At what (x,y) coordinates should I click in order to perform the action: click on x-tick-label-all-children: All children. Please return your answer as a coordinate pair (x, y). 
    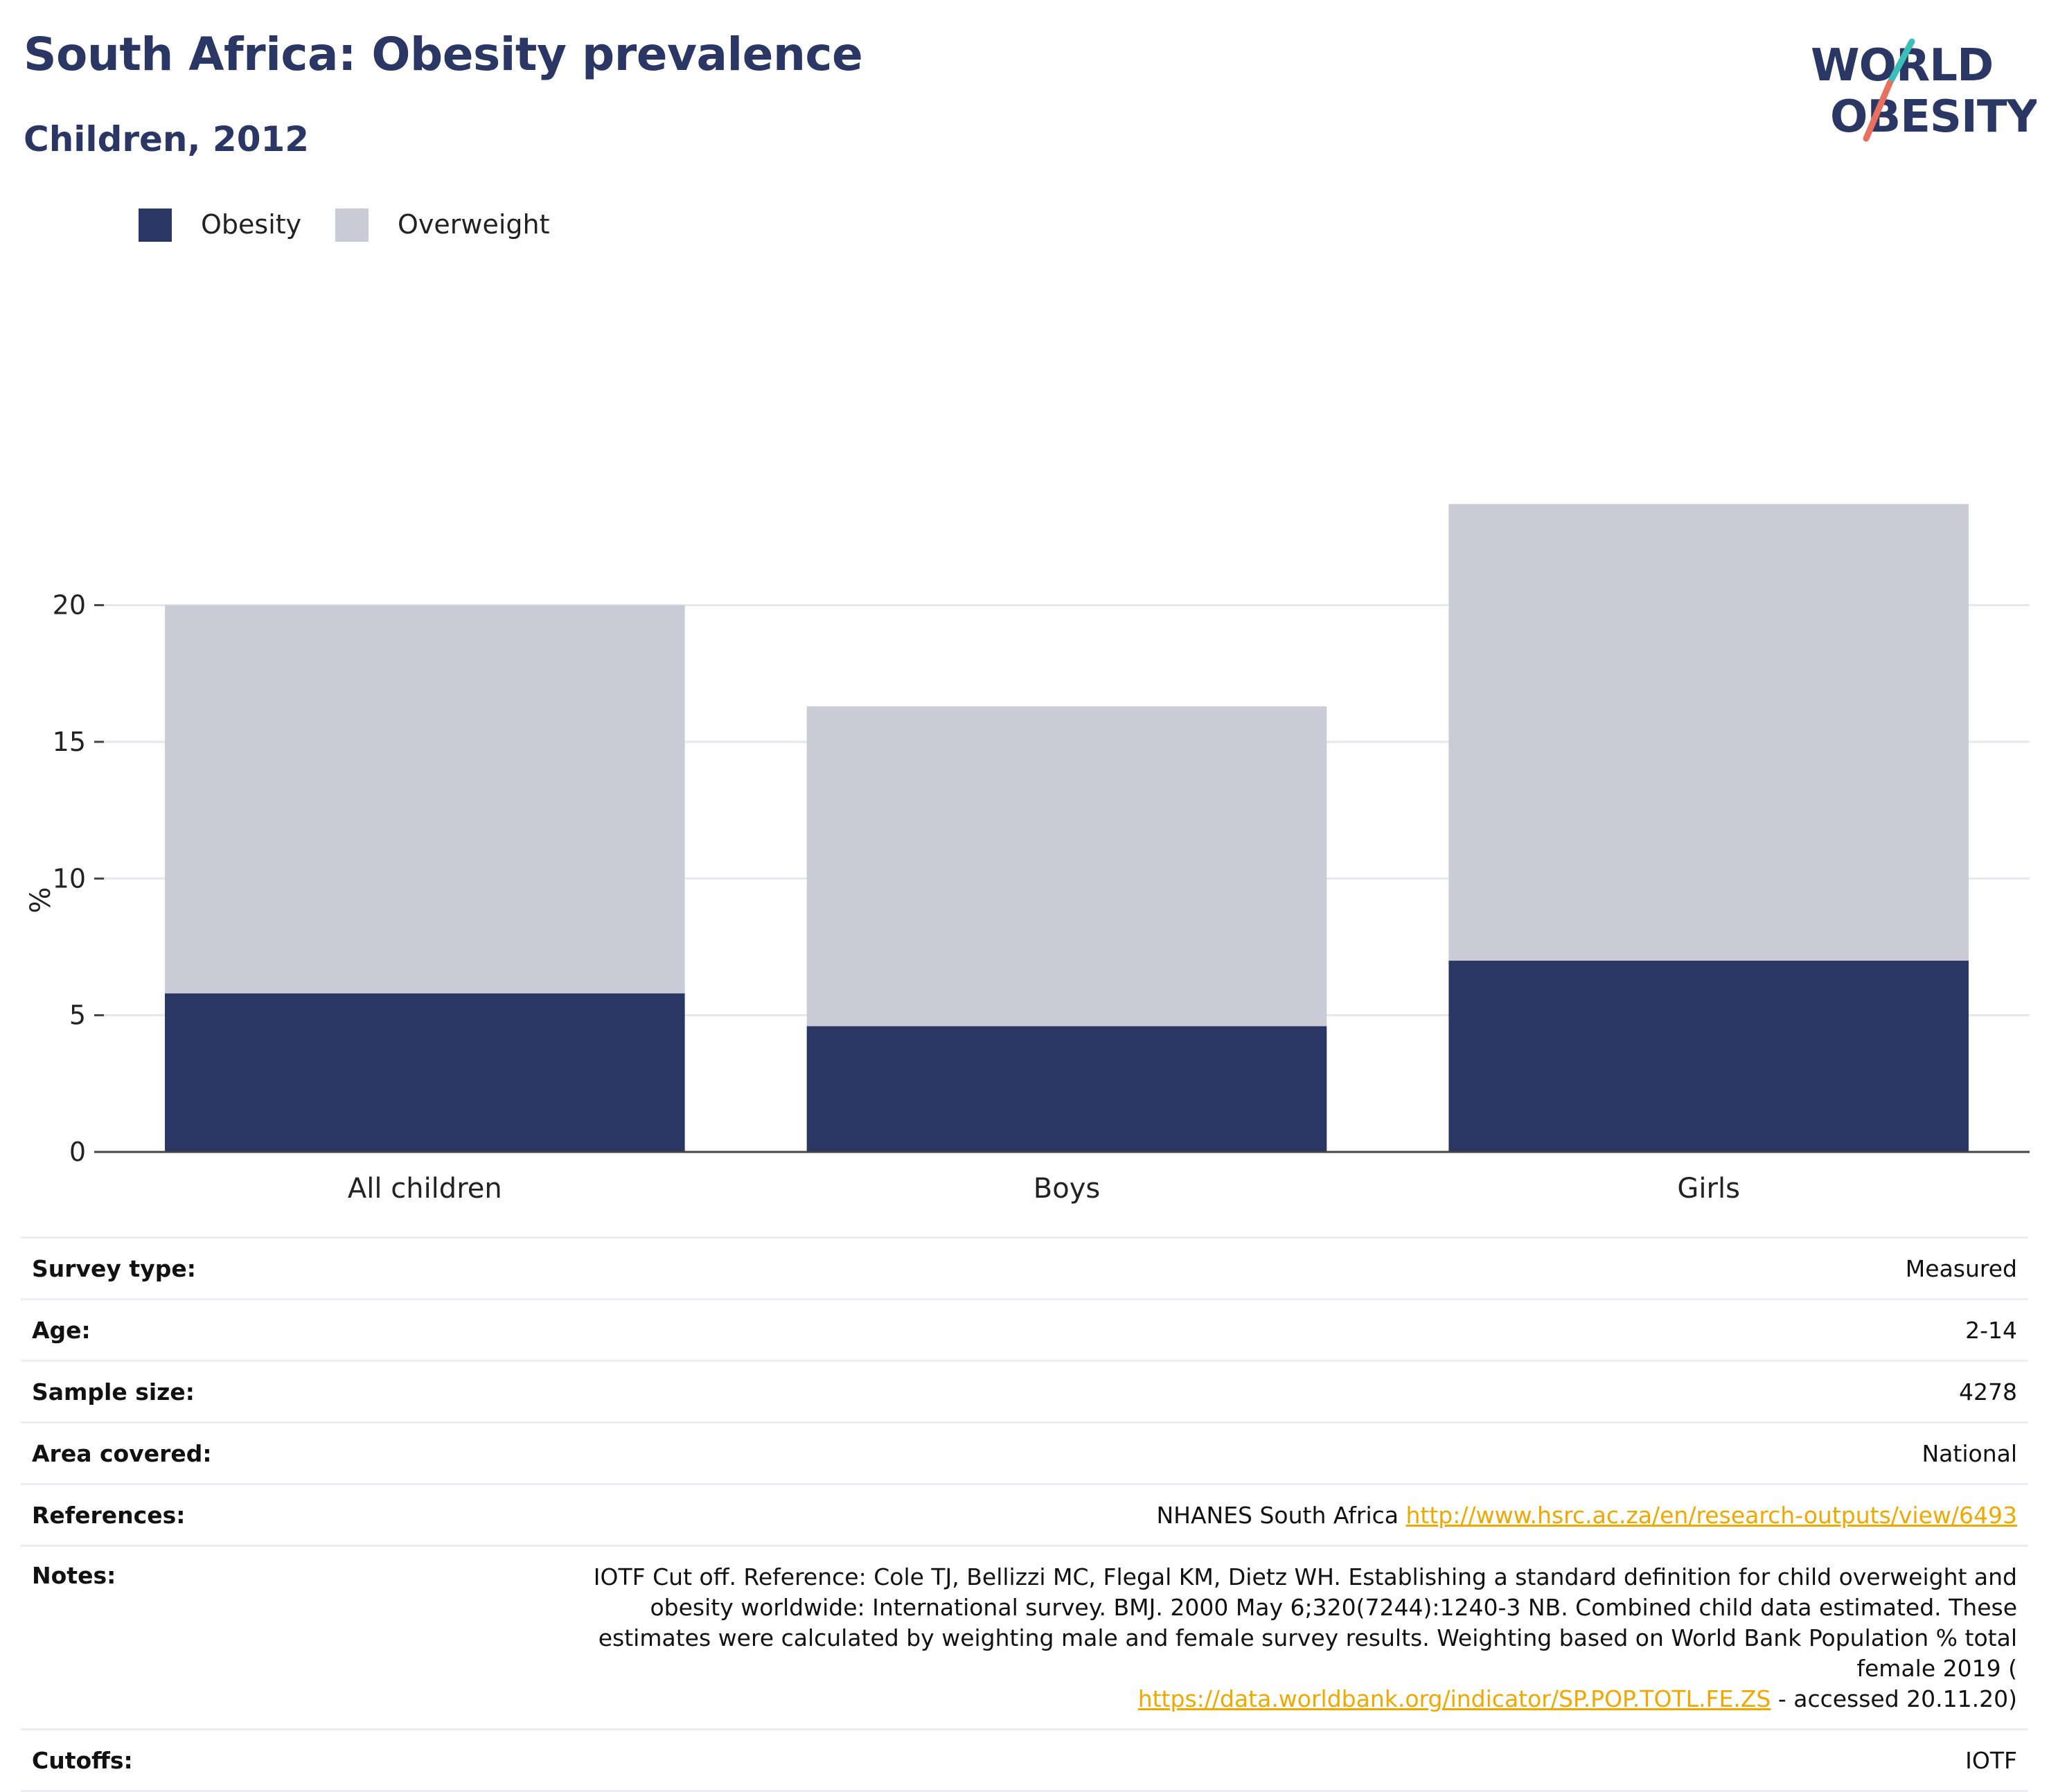
    Looking at the image, I should click on (425, 1189).